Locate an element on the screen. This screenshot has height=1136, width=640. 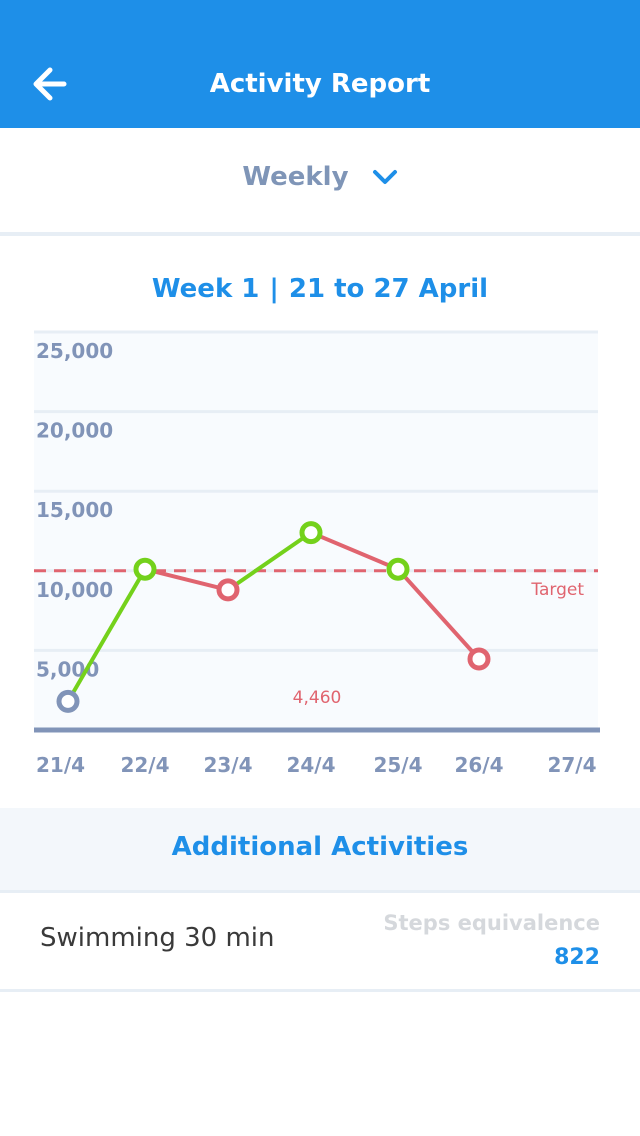
additional-activities-header: Additional Activities is located at coordinates (320, 849).